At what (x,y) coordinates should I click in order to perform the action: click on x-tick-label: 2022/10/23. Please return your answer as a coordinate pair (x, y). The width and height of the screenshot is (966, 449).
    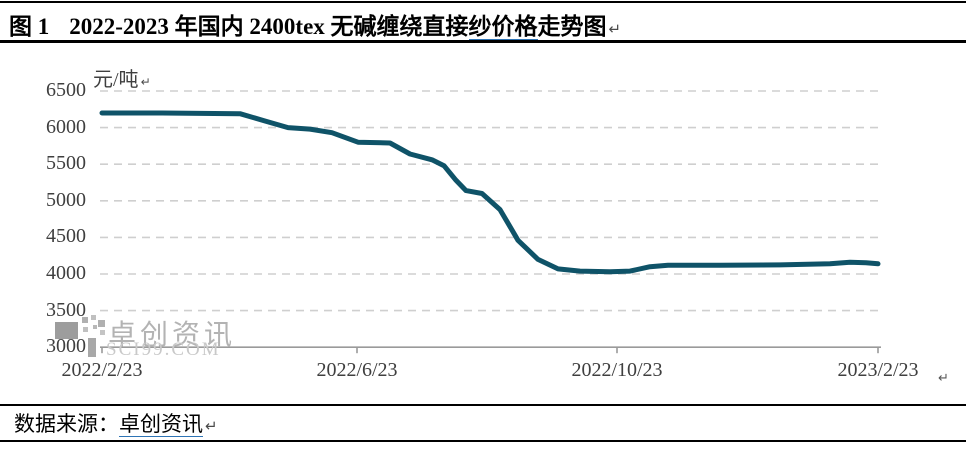
    Looking at the image, I should click on (617, 370).